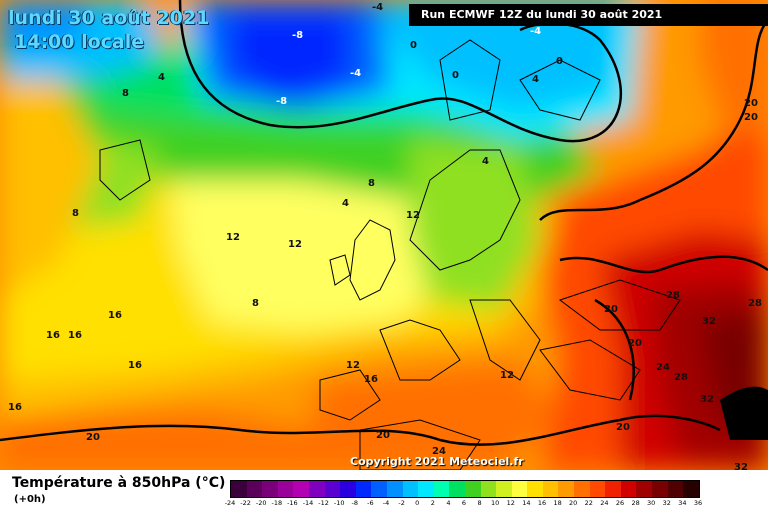 The width and height of the screenshot is (768, 512). I want to click on scale-tick-label: -6, so click(370, 503).